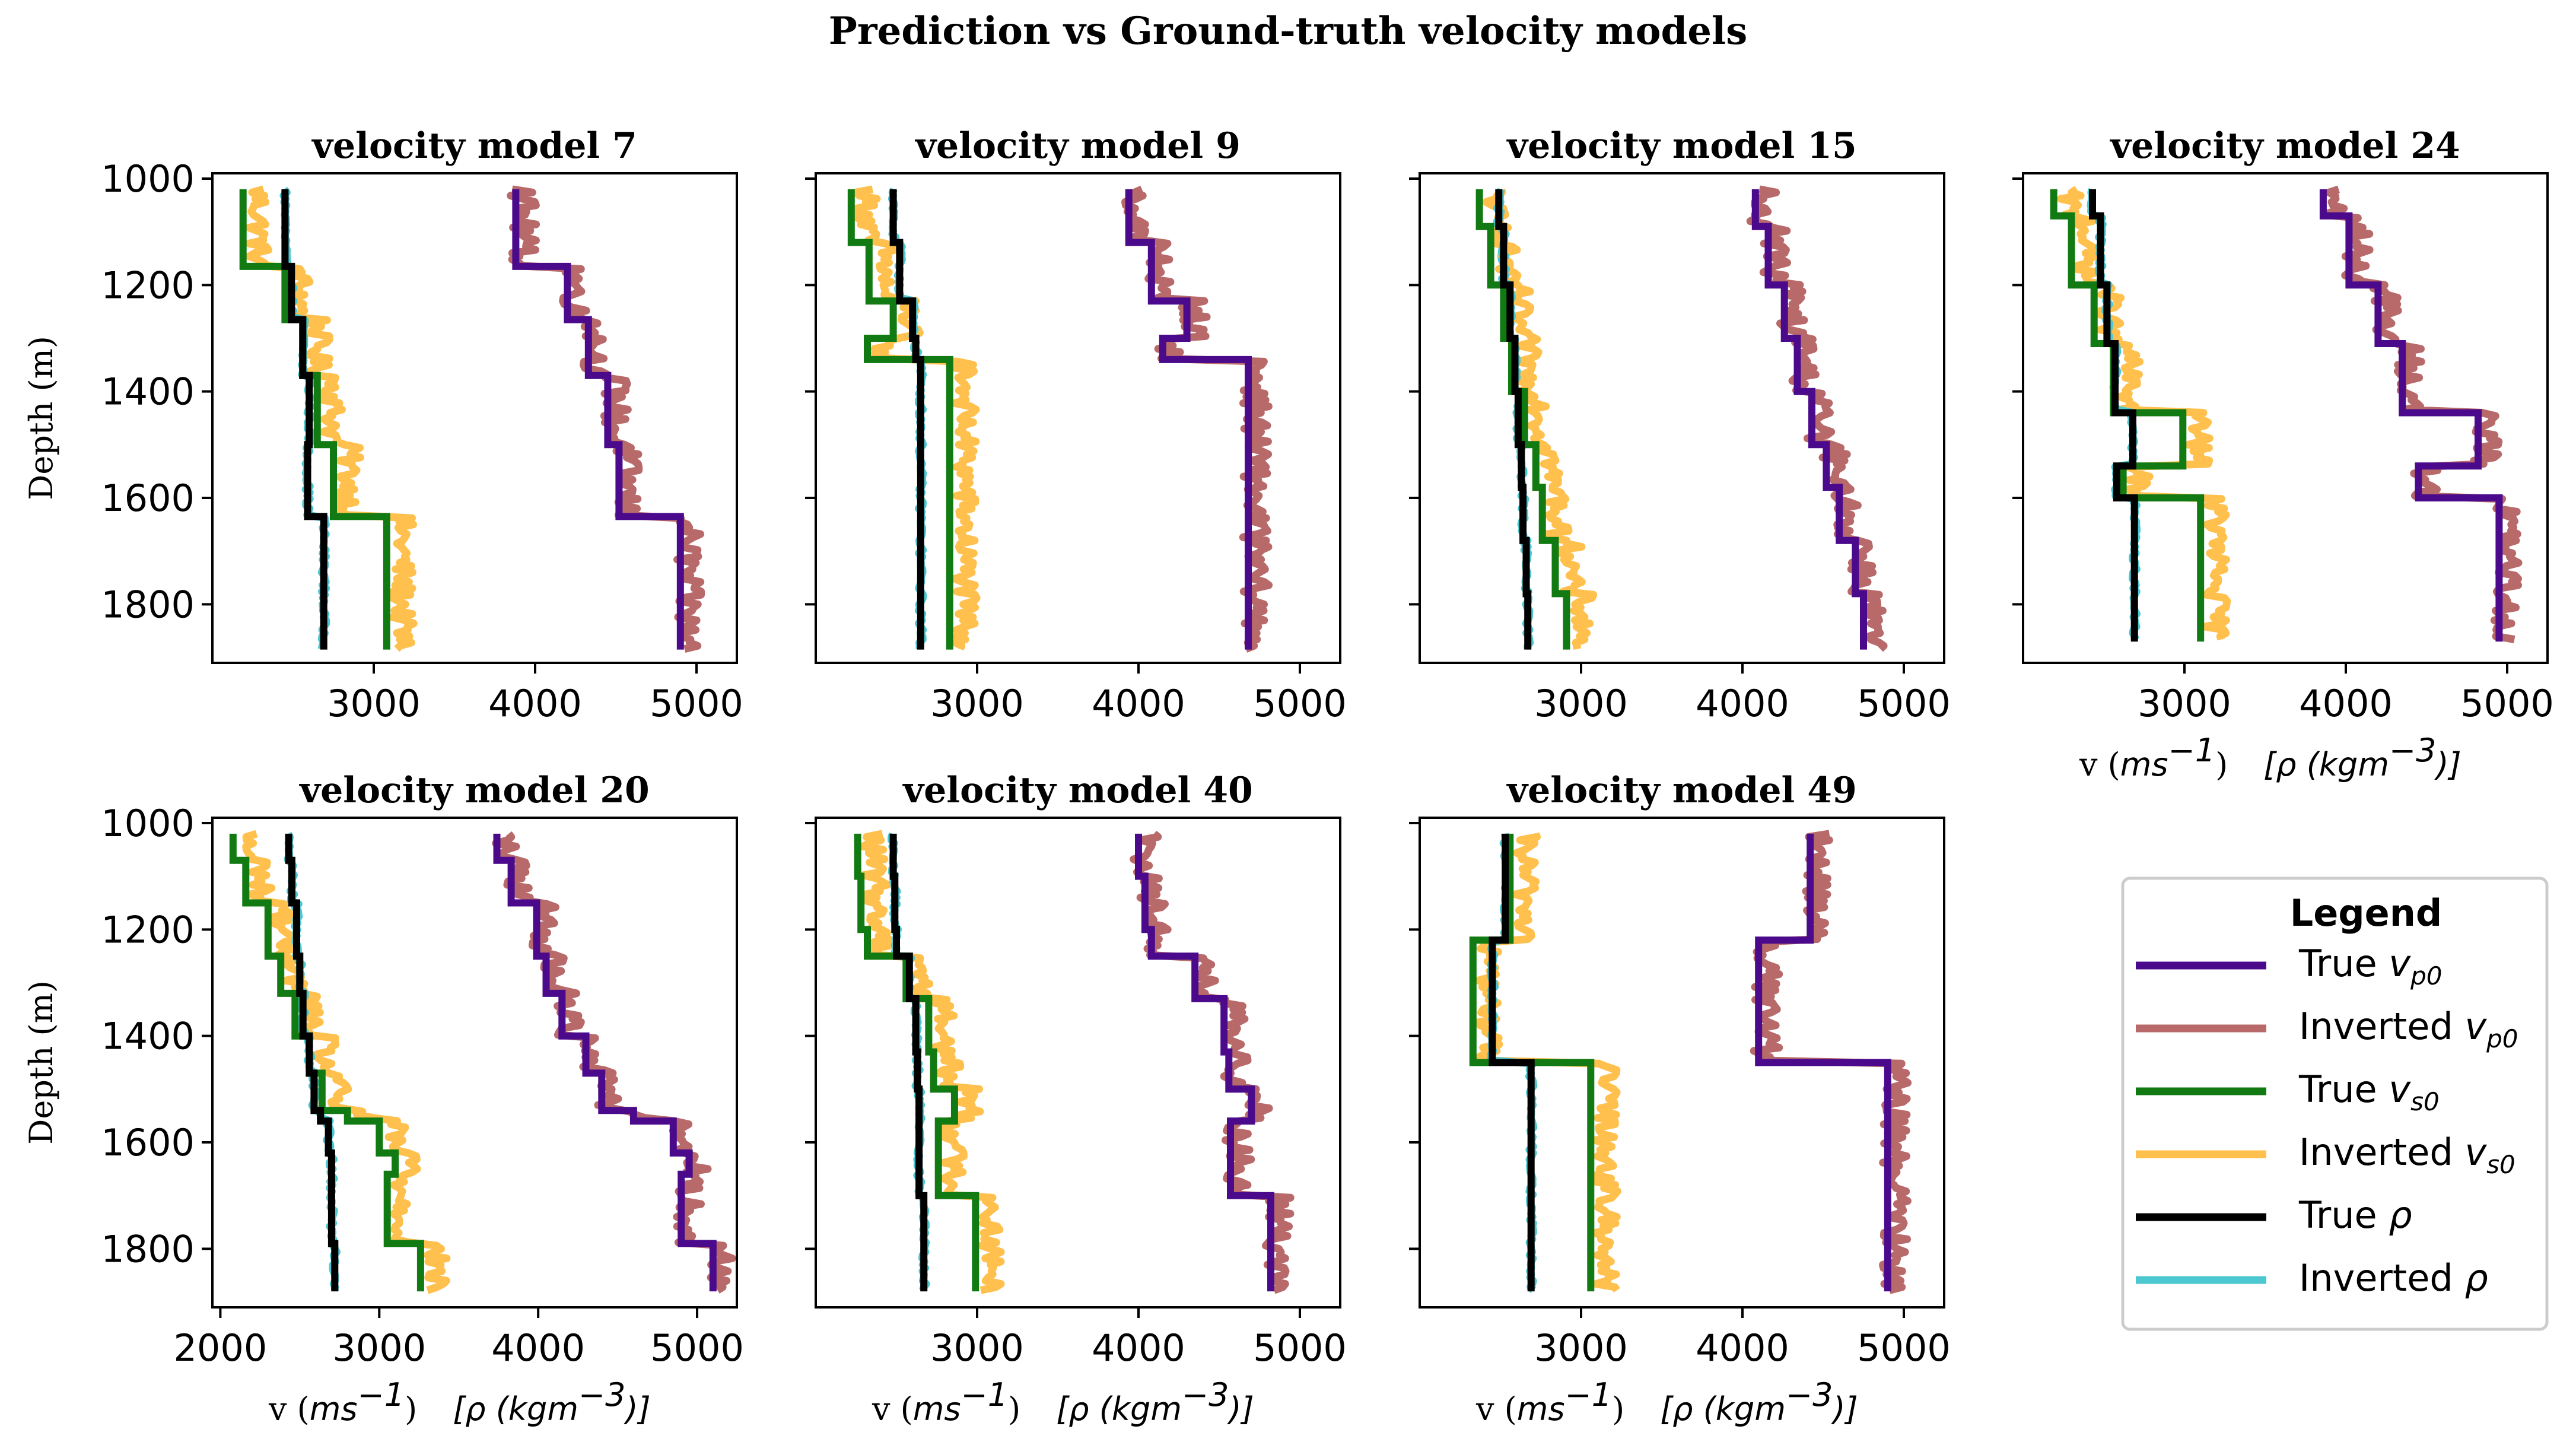 The height and width of the screenshot is (1445, 2576). Describe the element at coordinates (2289, 966) in the screenshot. I see `legend-entry: True vp0` at that location.